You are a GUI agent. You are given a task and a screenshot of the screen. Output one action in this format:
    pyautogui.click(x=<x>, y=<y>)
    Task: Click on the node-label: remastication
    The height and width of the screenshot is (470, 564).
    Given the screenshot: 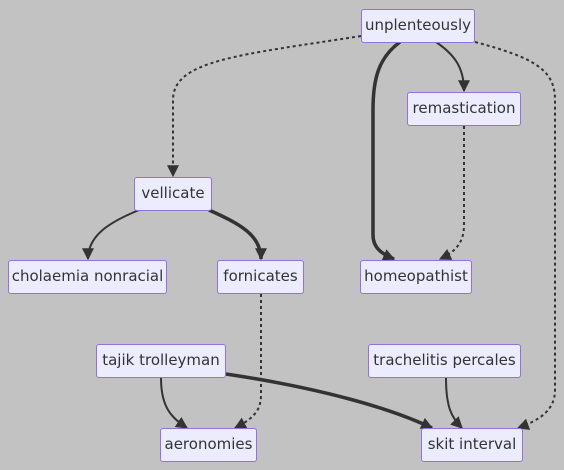 What is the action you would take?
    pyautogui.click(x=464, y=108)
    